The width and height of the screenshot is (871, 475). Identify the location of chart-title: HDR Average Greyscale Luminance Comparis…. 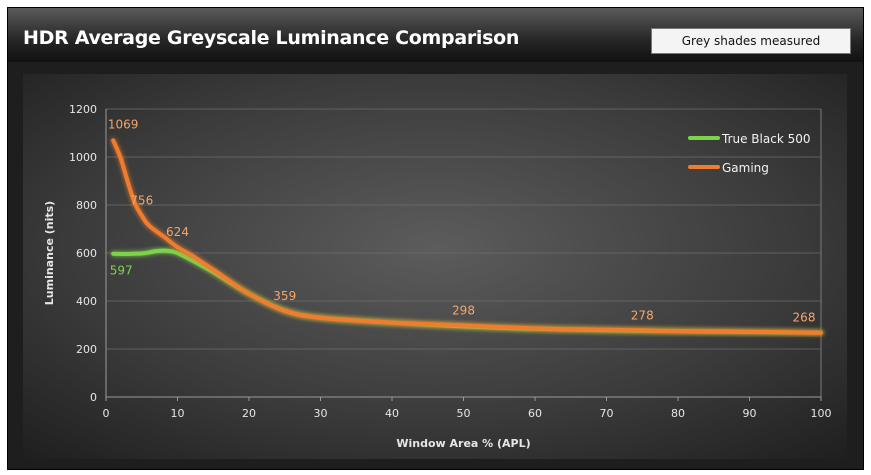
(271, 38).